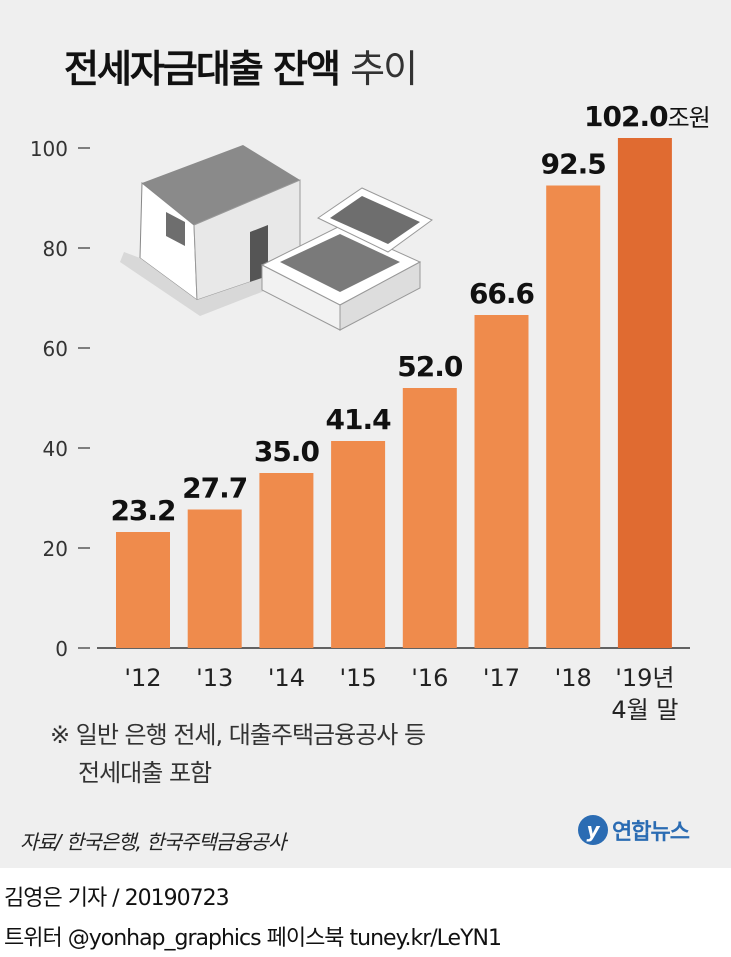 Image resolution: width=731 pixels, height=957 pixels. Describe the element at coordinates (358, 678) in the screenshot. I see `x-tick-label: '15` at that location.